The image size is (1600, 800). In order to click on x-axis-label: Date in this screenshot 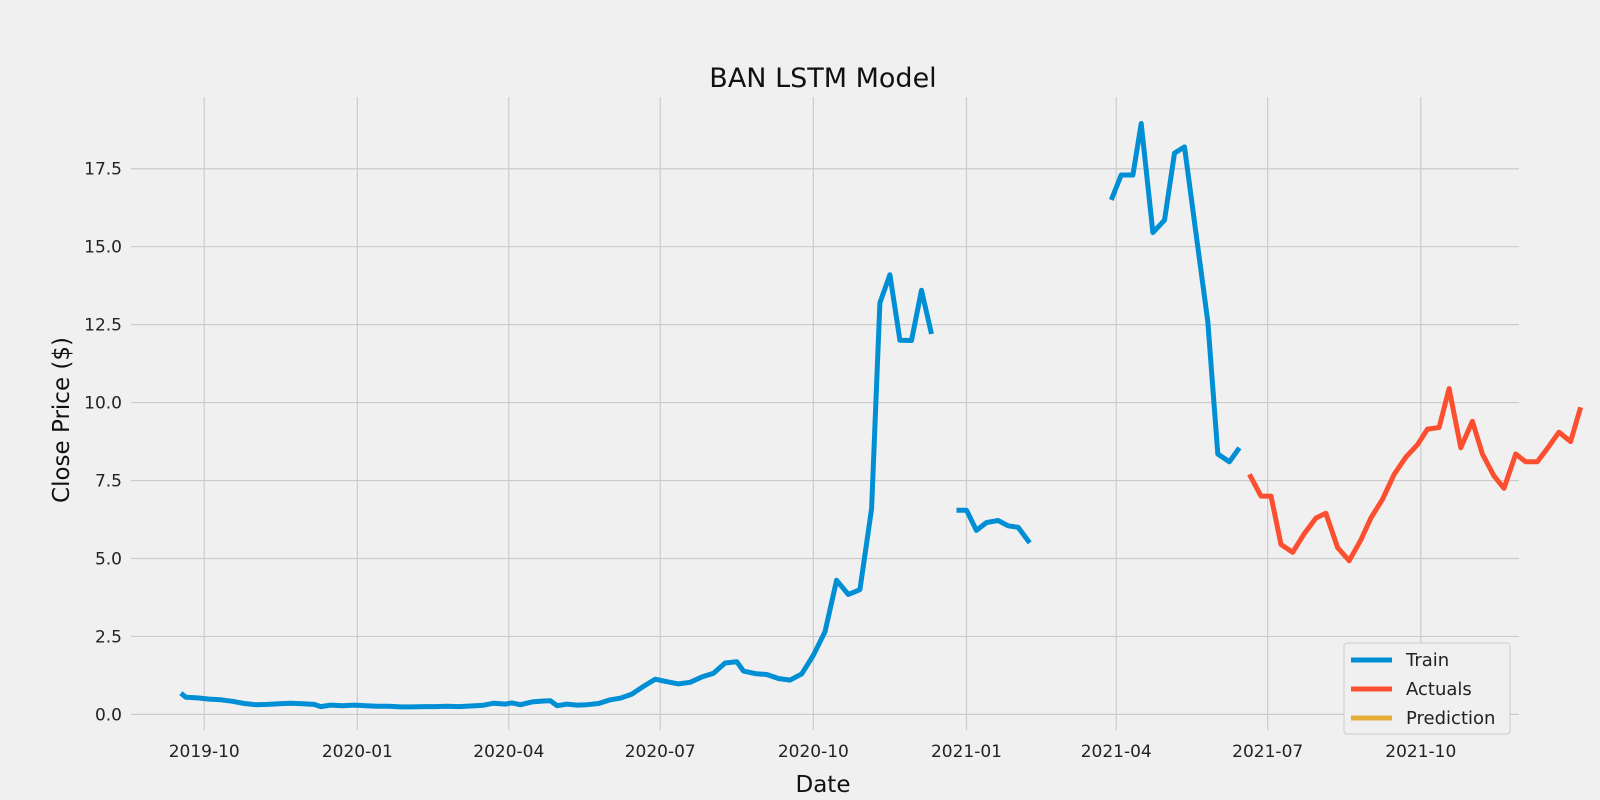, I will do `click(823, 785)`.